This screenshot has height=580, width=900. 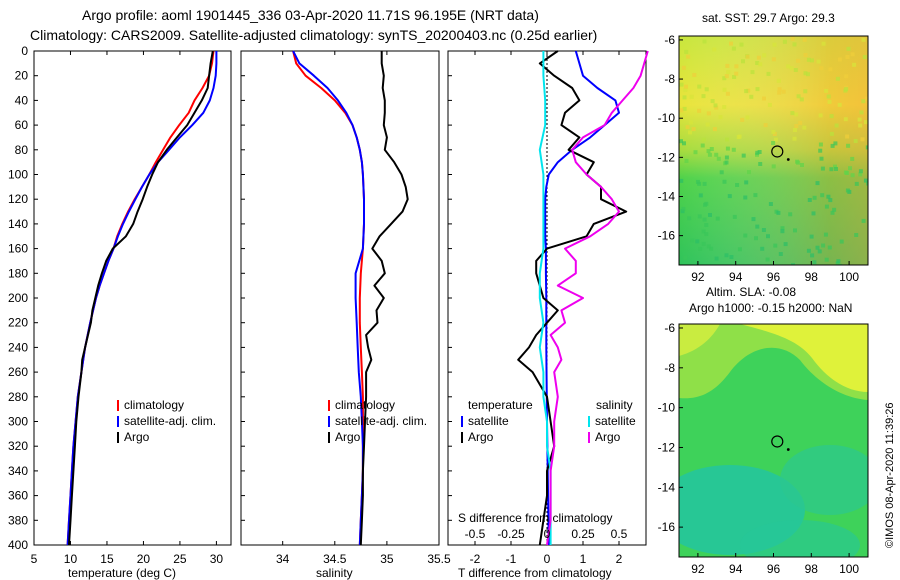 What do you see at coordinates (18, 372) in the screenshot?
I see `depth-tick-label: 260` at bounding box center [18, 372].